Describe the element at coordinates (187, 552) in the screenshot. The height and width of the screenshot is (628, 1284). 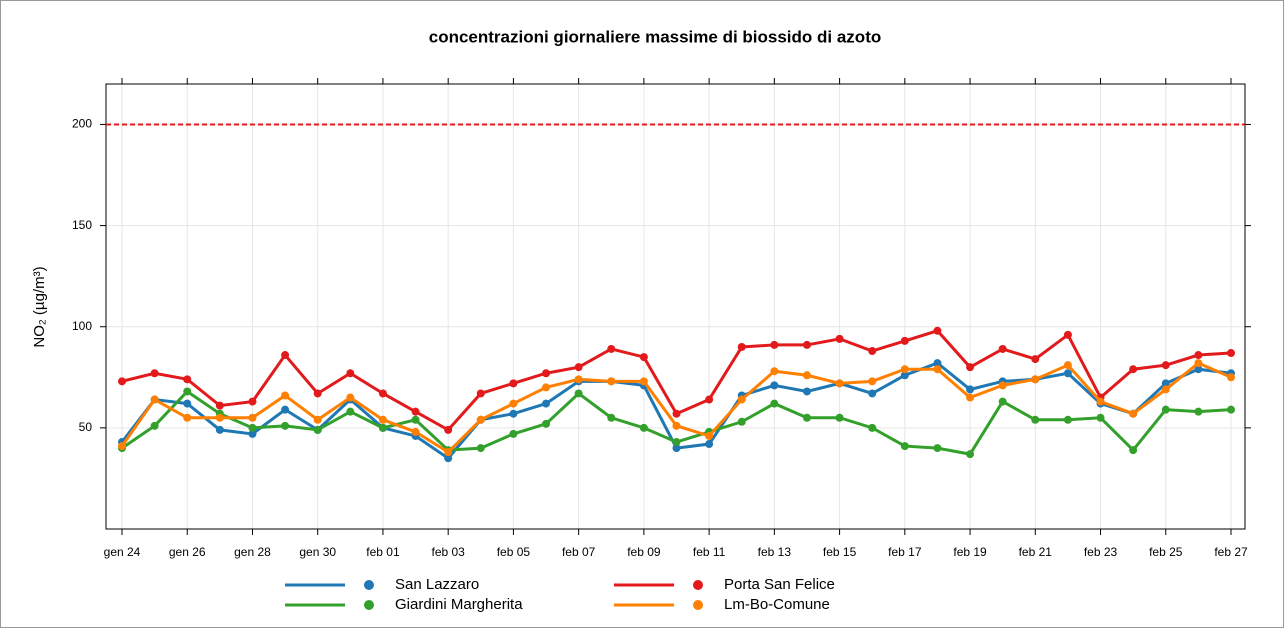
I see `x-tick-label: gen 26` at that location.